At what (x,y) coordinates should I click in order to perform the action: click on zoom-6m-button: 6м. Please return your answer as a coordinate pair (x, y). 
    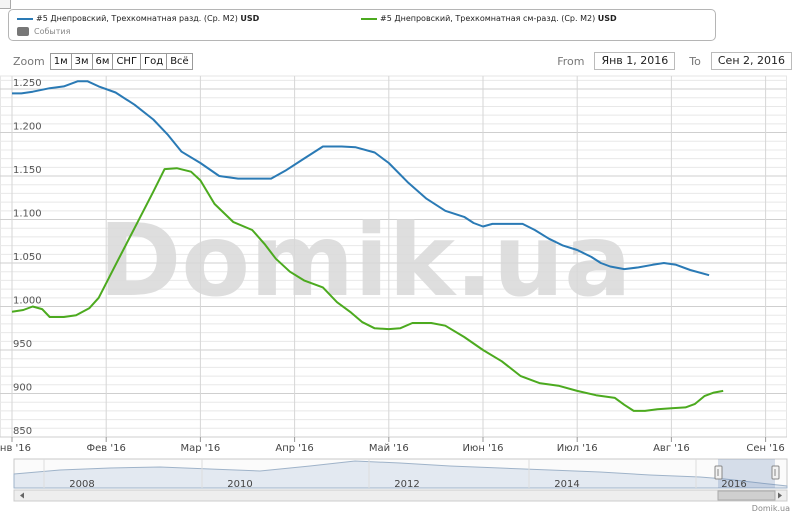
    Looking at the image, I should click on (102, 61).